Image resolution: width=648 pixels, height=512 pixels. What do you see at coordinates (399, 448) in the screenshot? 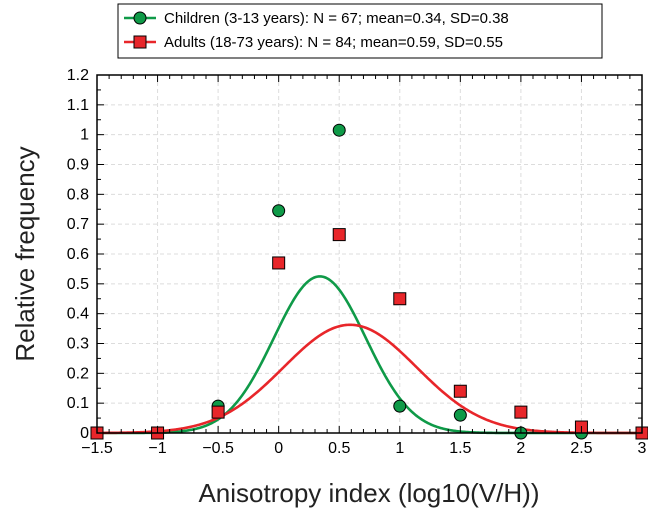
I see `x-tick-label: 1` at bounding box center [399, 448].